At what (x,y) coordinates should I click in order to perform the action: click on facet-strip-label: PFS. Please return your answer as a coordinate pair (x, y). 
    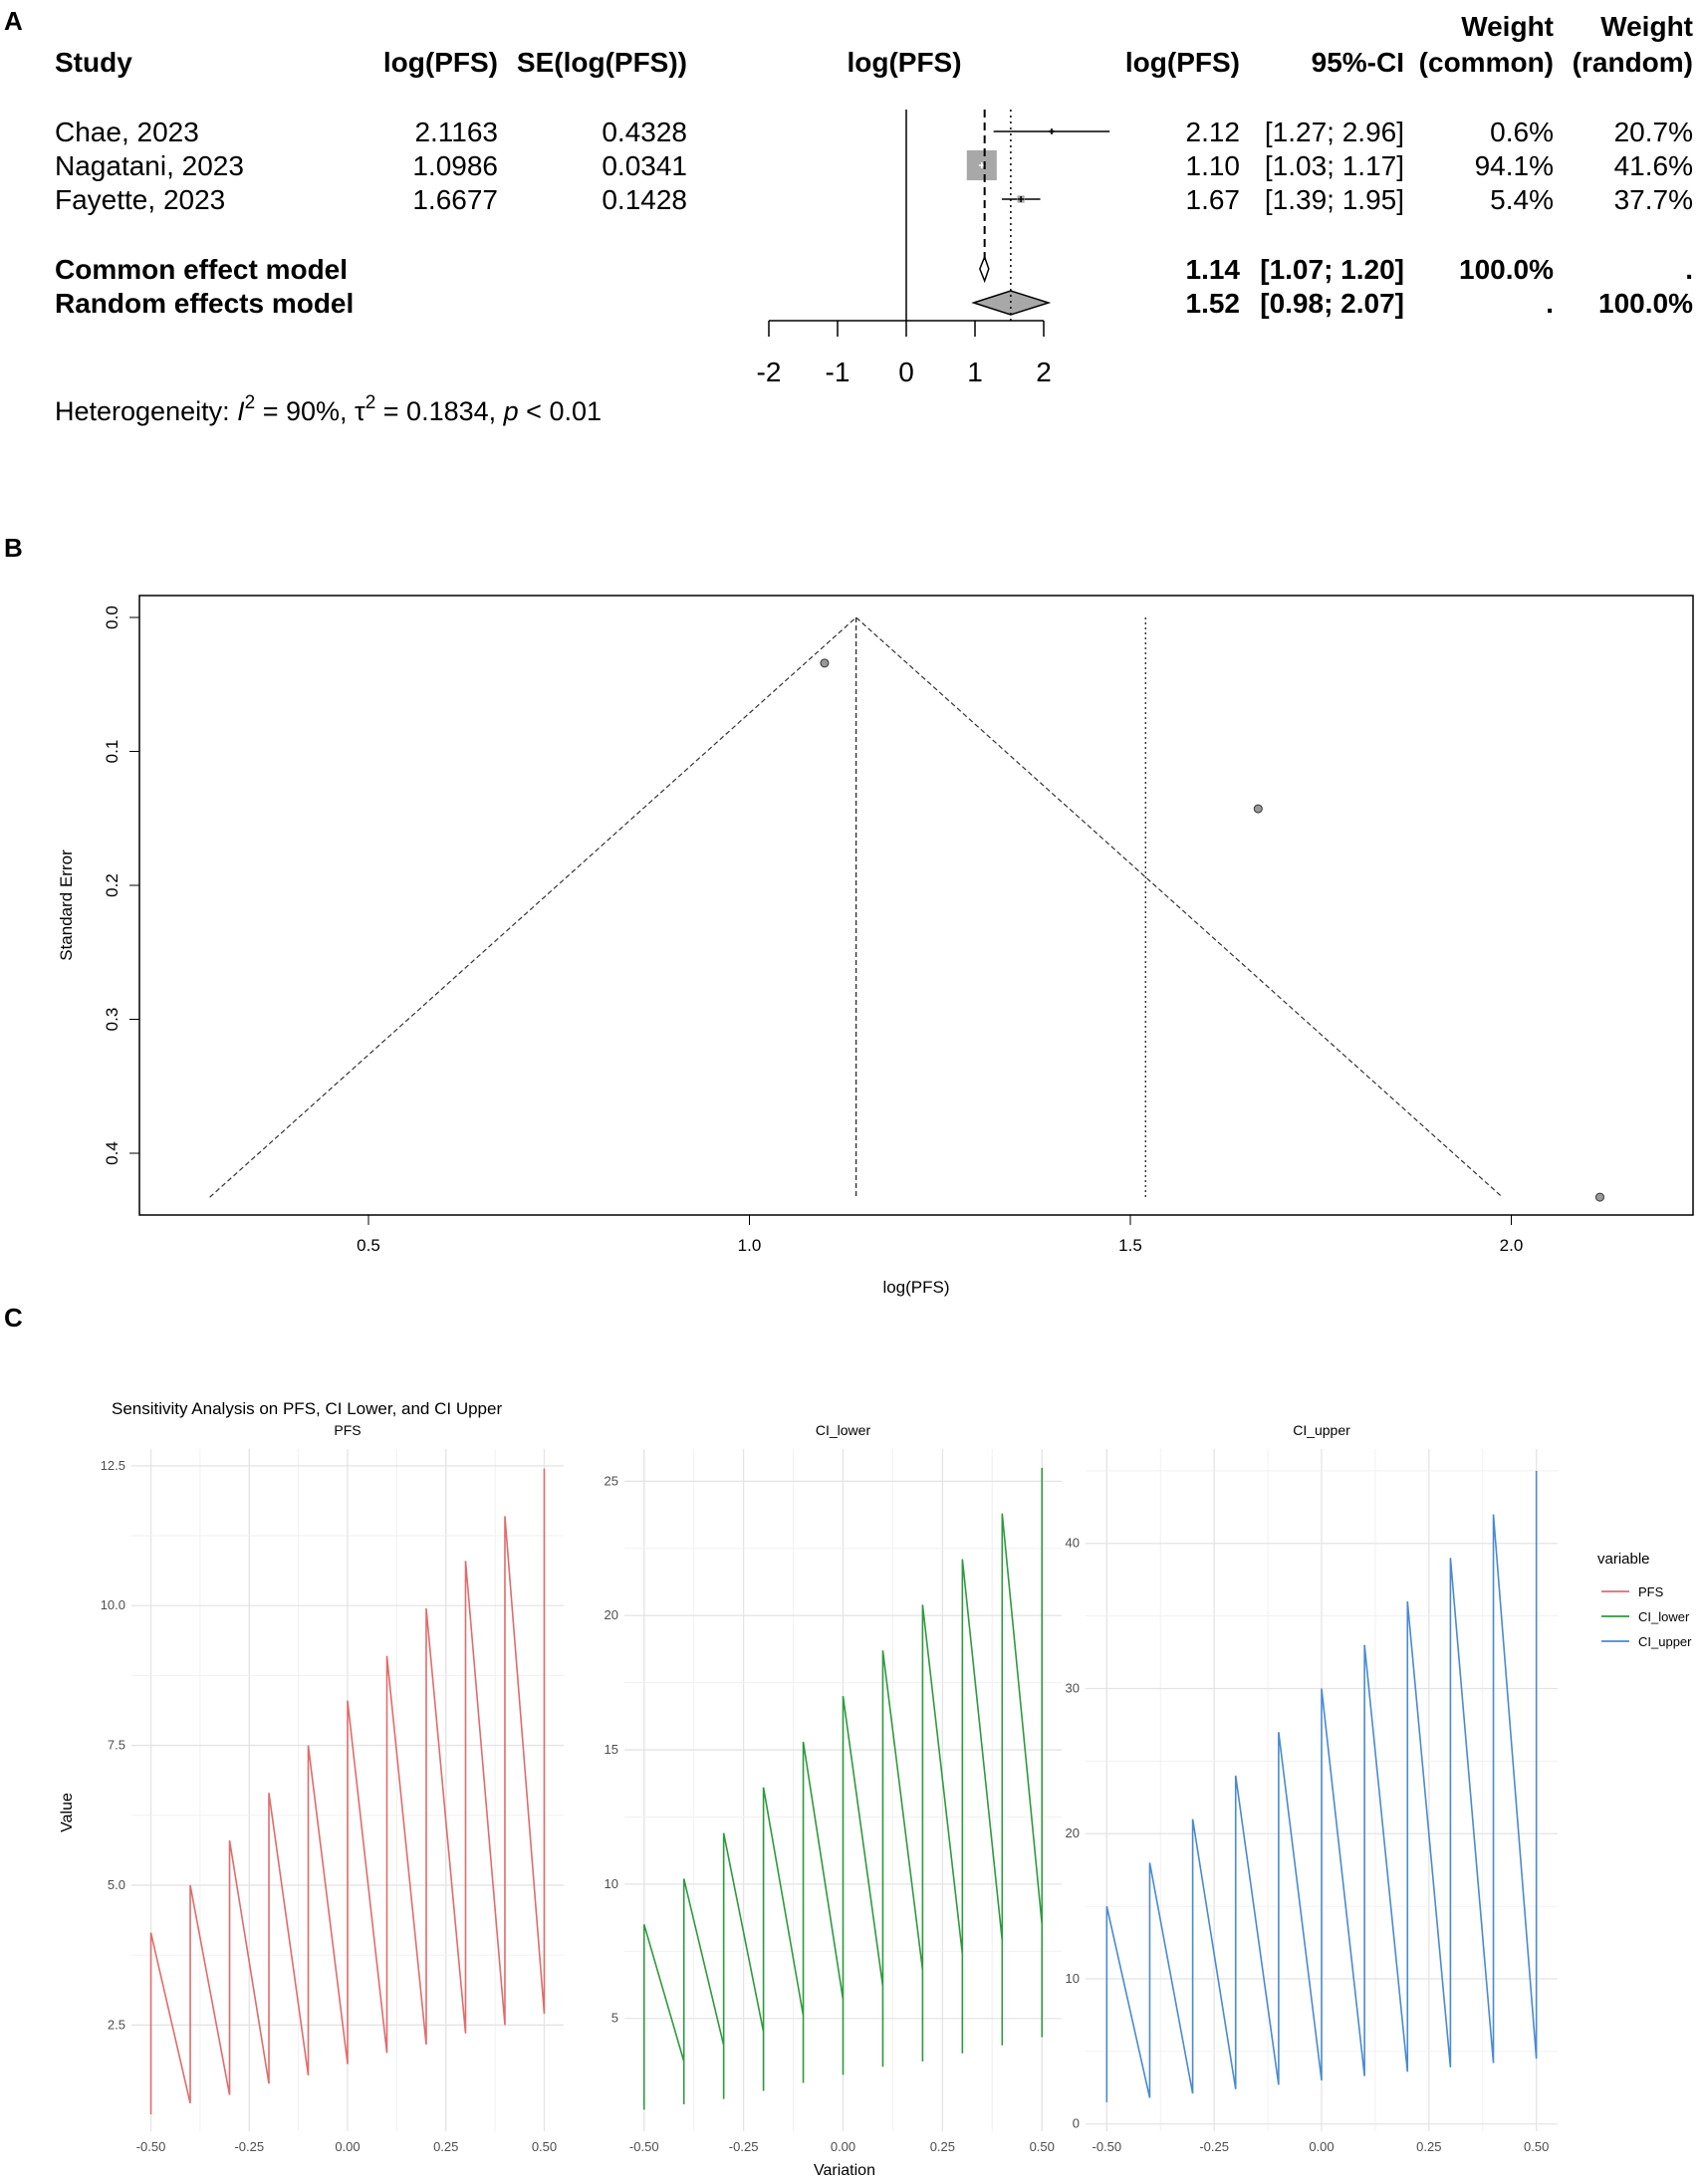
    Looking at the image, I should click on (348, 1430).